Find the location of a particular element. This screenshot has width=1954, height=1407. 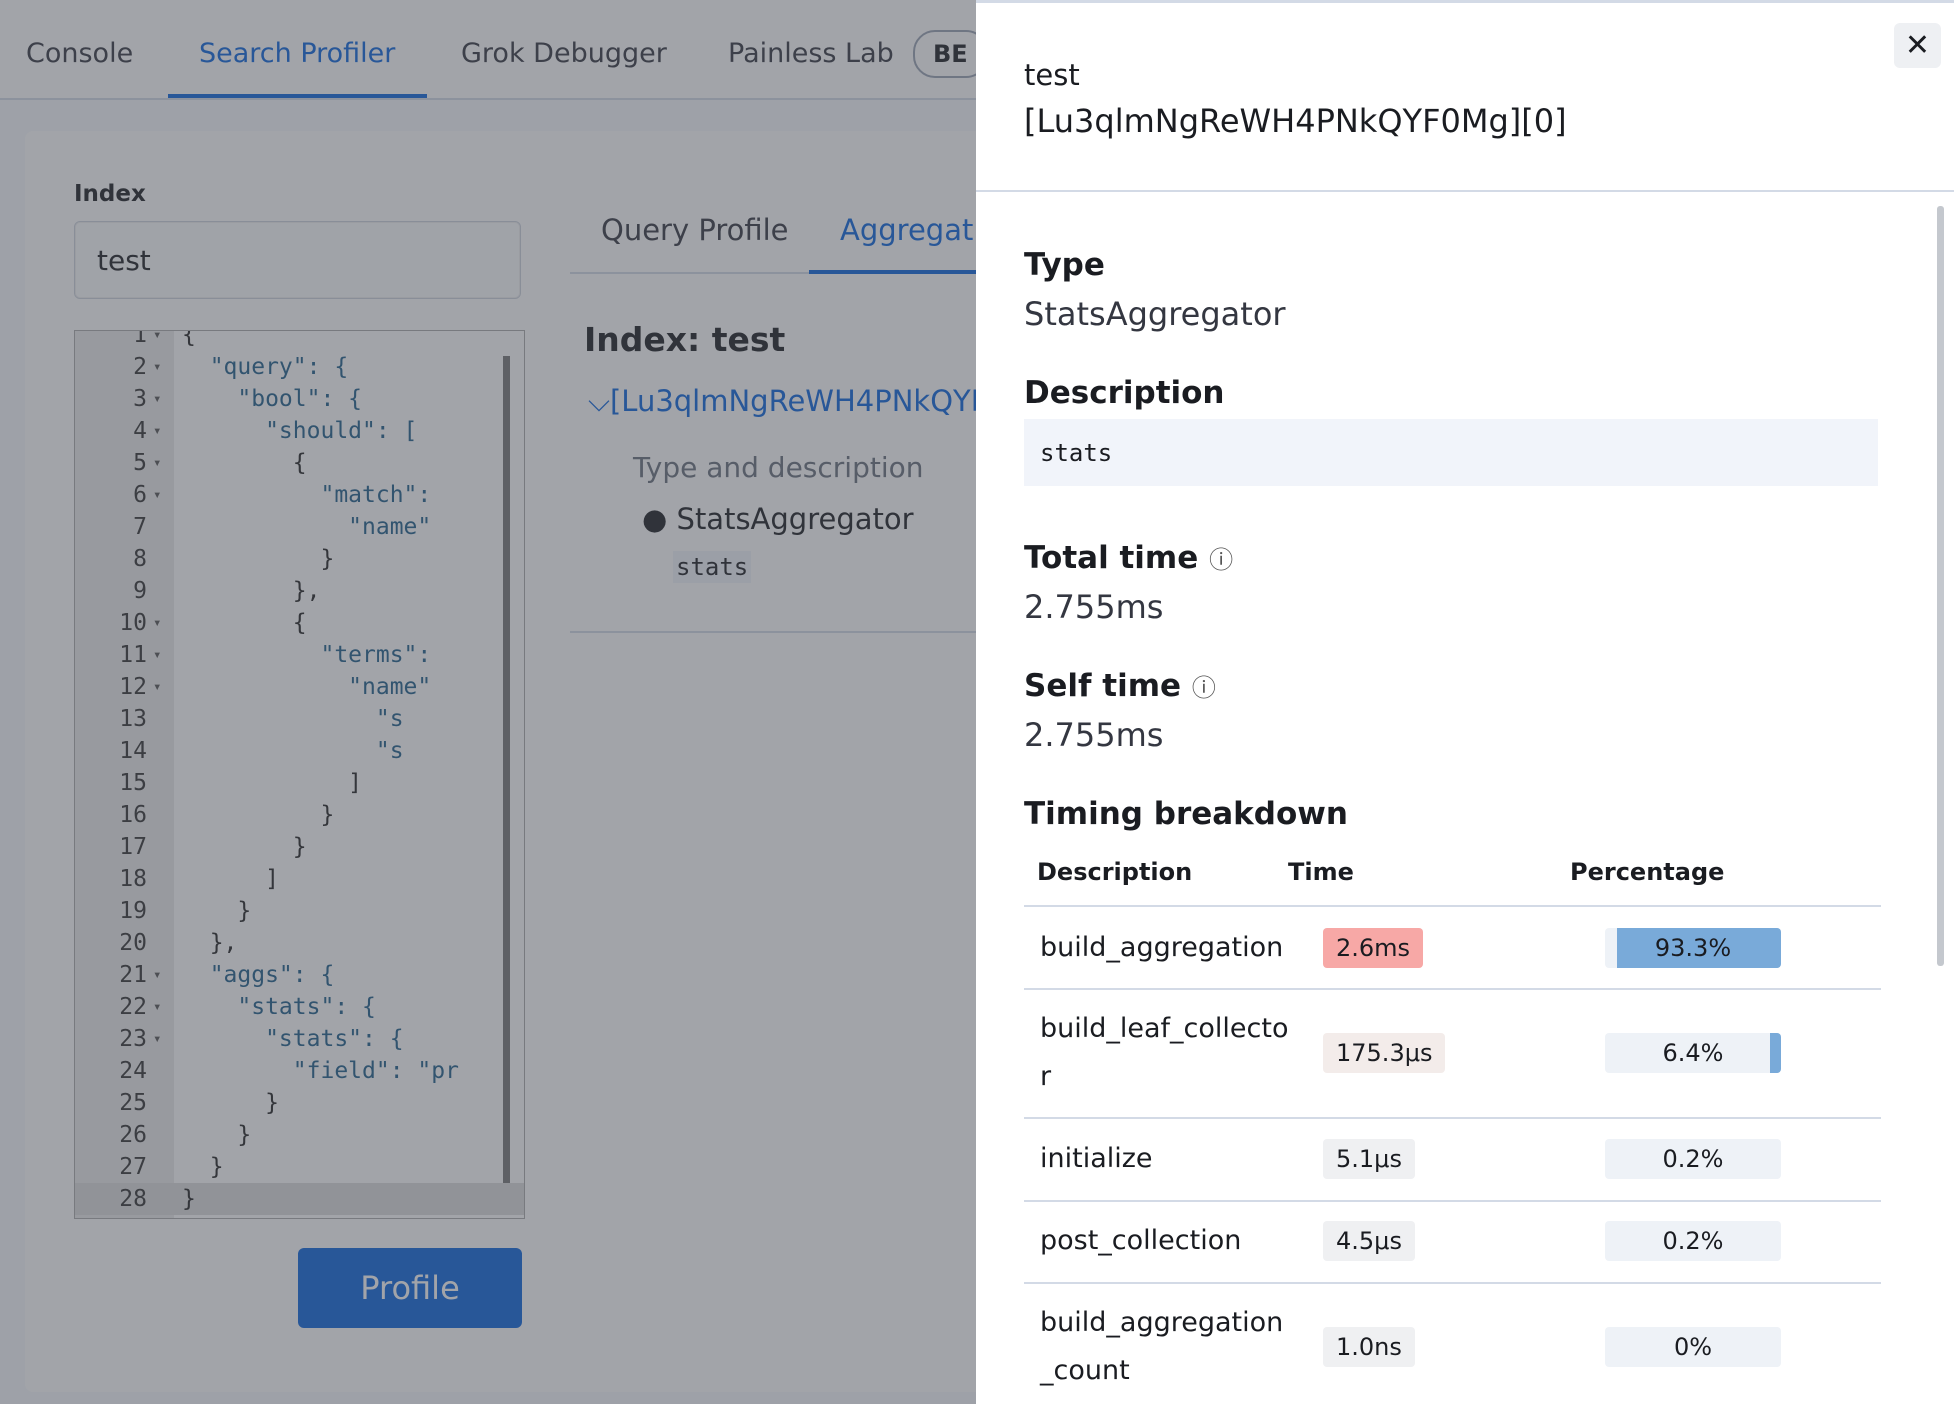

table-row: build_aggregation 2.6ms 93.3% is located at coordinates (1452, 948).